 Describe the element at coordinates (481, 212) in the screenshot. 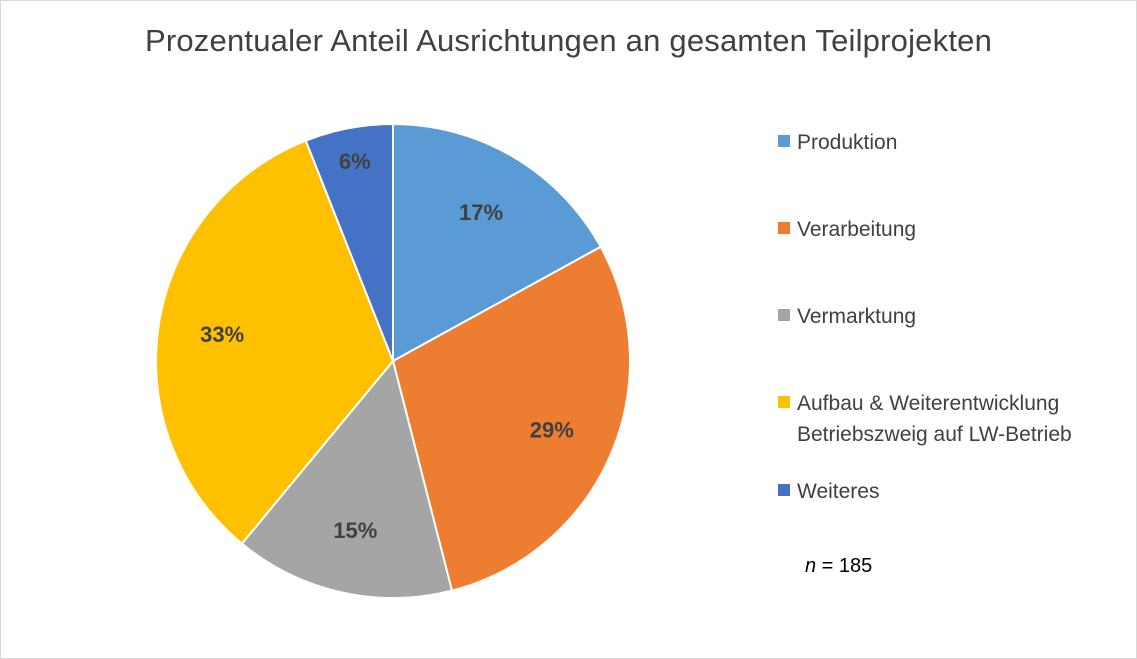

I see `data-label-0: 17%` at that location.